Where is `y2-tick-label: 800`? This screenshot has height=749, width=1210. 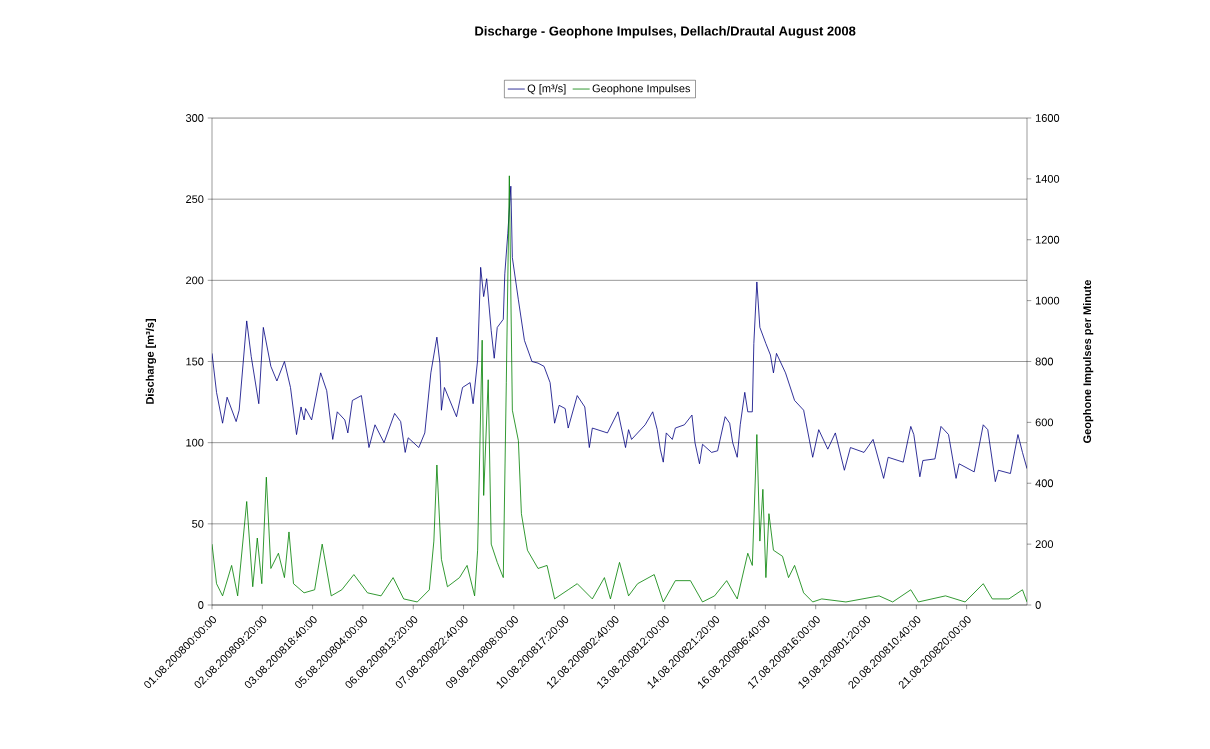
y2-tick-label: 800 is located at coordinates (1044, 361).